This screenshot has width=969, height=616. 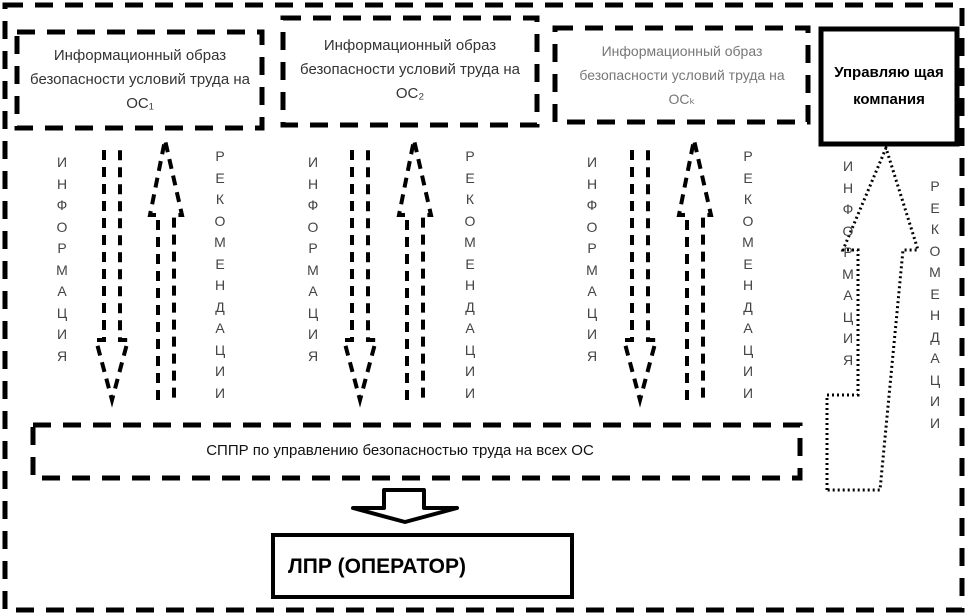 I want to click on management-company-label: Управляю щая компания, so click(x=889, y=86).